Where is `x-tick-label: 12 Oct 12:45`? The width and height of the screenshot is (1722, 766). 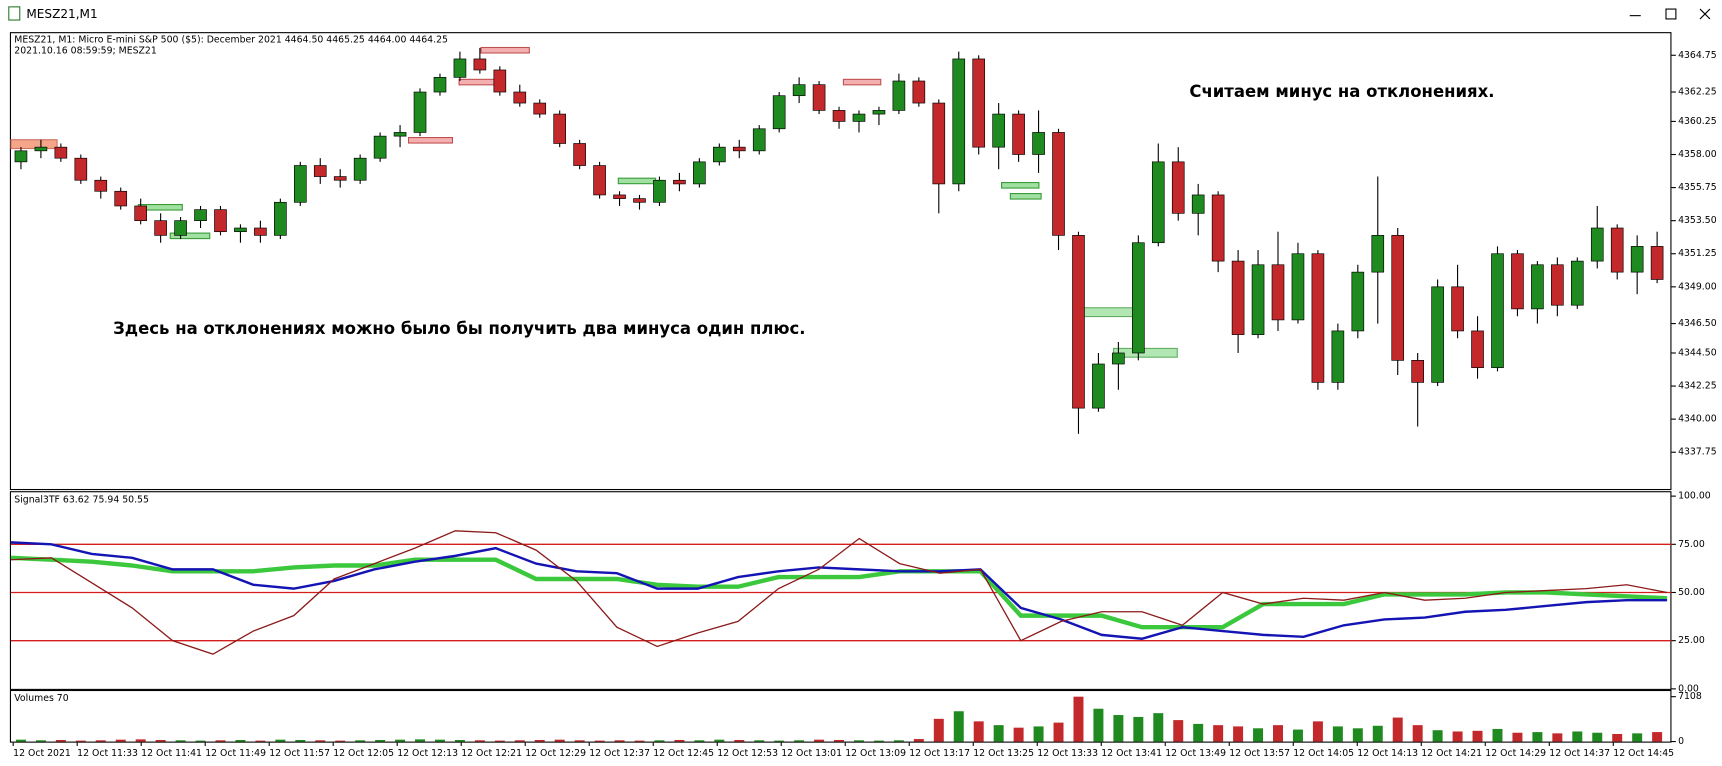 x-tick-label: 12 Oct 12:45 is located at coordinates (683, 753).